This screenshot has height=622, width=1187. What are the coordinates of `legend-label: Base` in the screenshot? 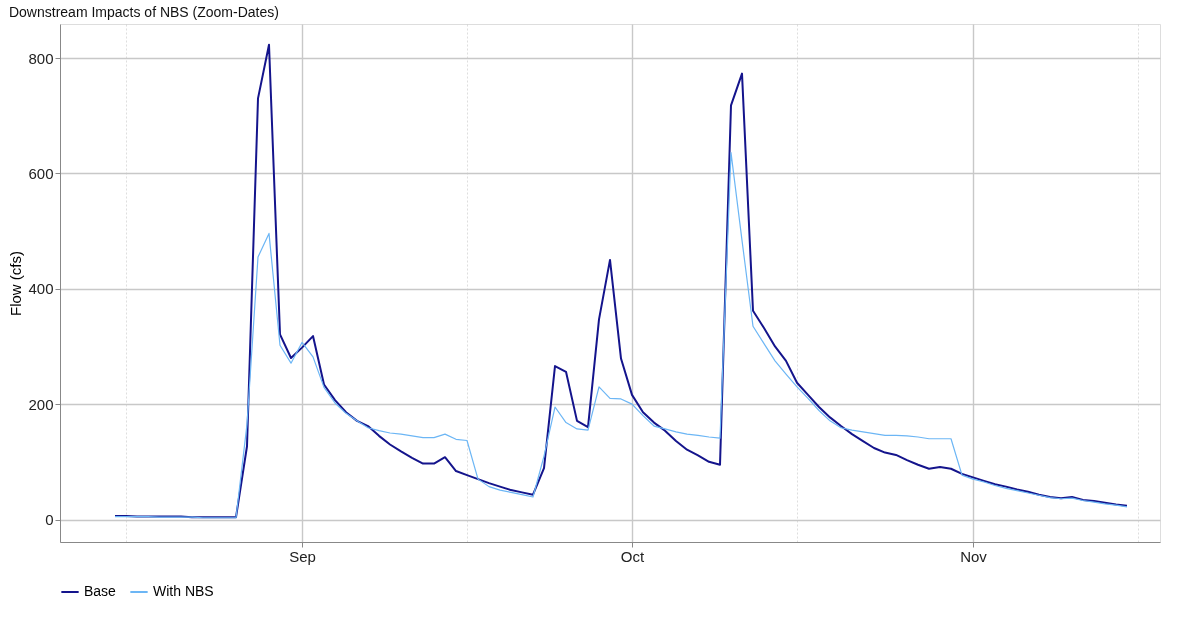 It's located at (100, 591).